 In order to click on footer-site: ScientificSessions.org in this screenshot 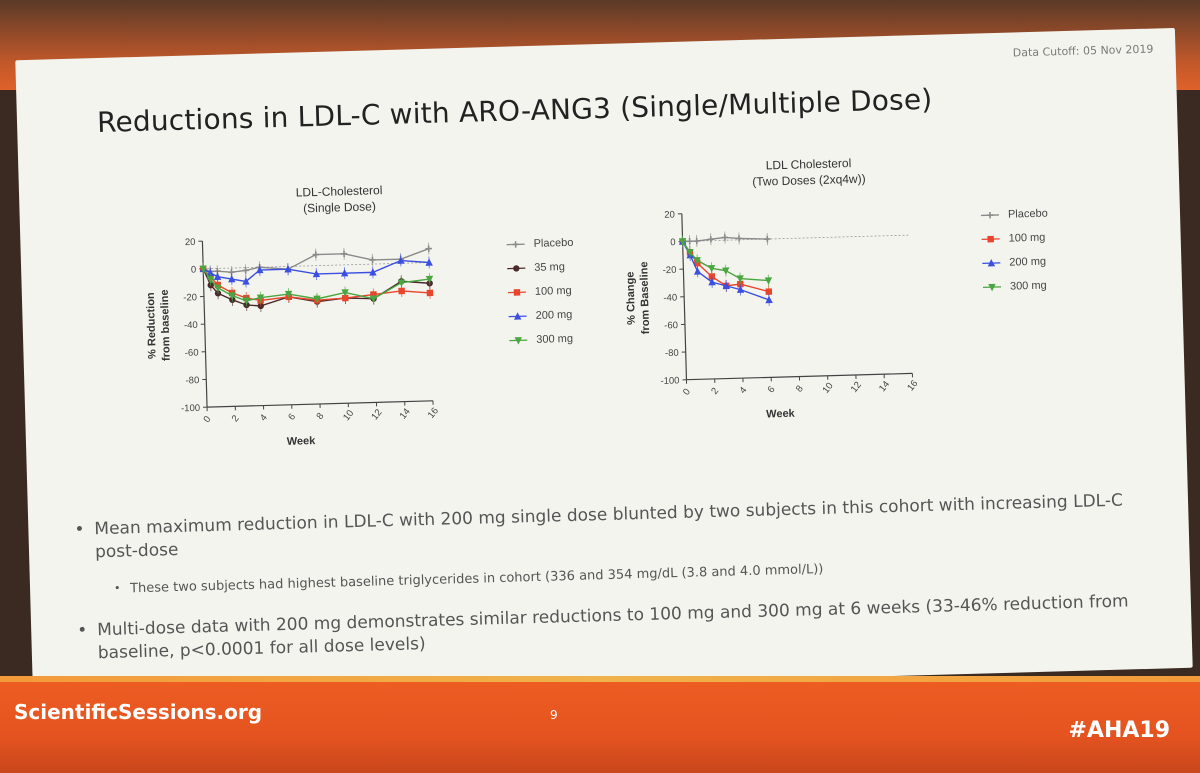, I will do `click(138, 712)`.